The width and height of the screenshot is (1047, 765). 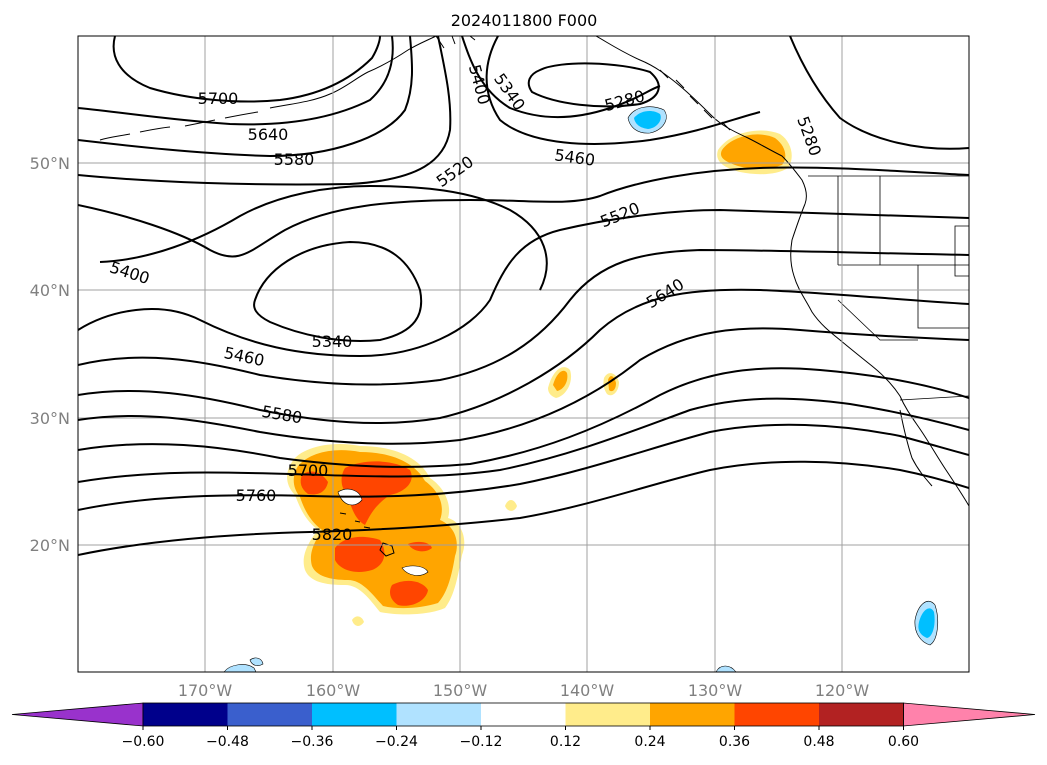 I want to click on political-borders, so click(x=888, y=288).